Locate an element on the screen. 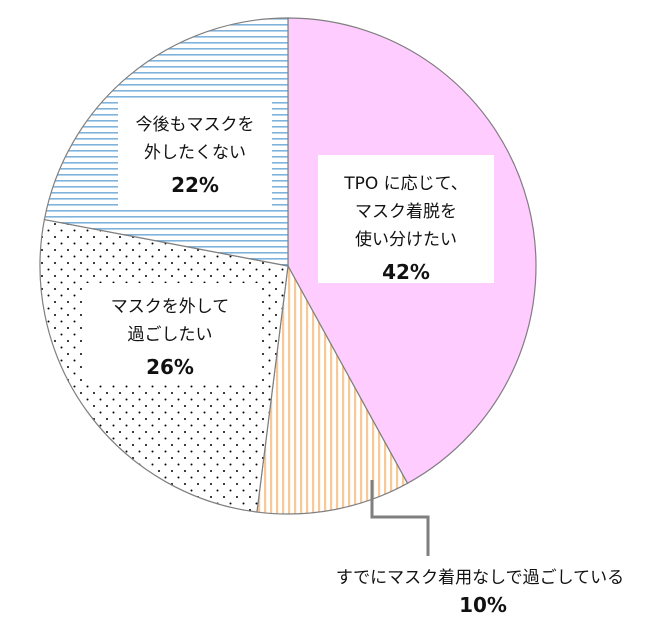 The height and width of the screenshot is (636, 650). slice-label: マスクを外して is located at coordinates (170, 307).